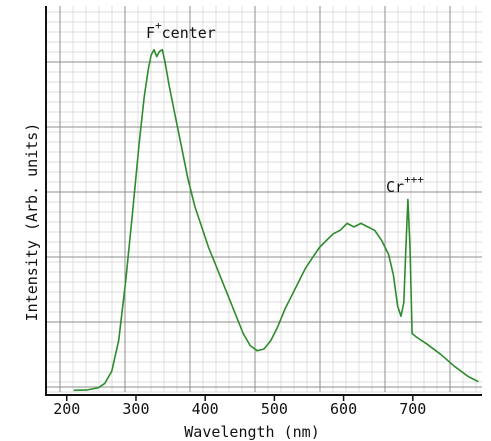  What do you see at coordinates (251, 432) in the screenshot?
I see `x-axis-label: Wavelength (nm)` at bounding box center [251, 432].